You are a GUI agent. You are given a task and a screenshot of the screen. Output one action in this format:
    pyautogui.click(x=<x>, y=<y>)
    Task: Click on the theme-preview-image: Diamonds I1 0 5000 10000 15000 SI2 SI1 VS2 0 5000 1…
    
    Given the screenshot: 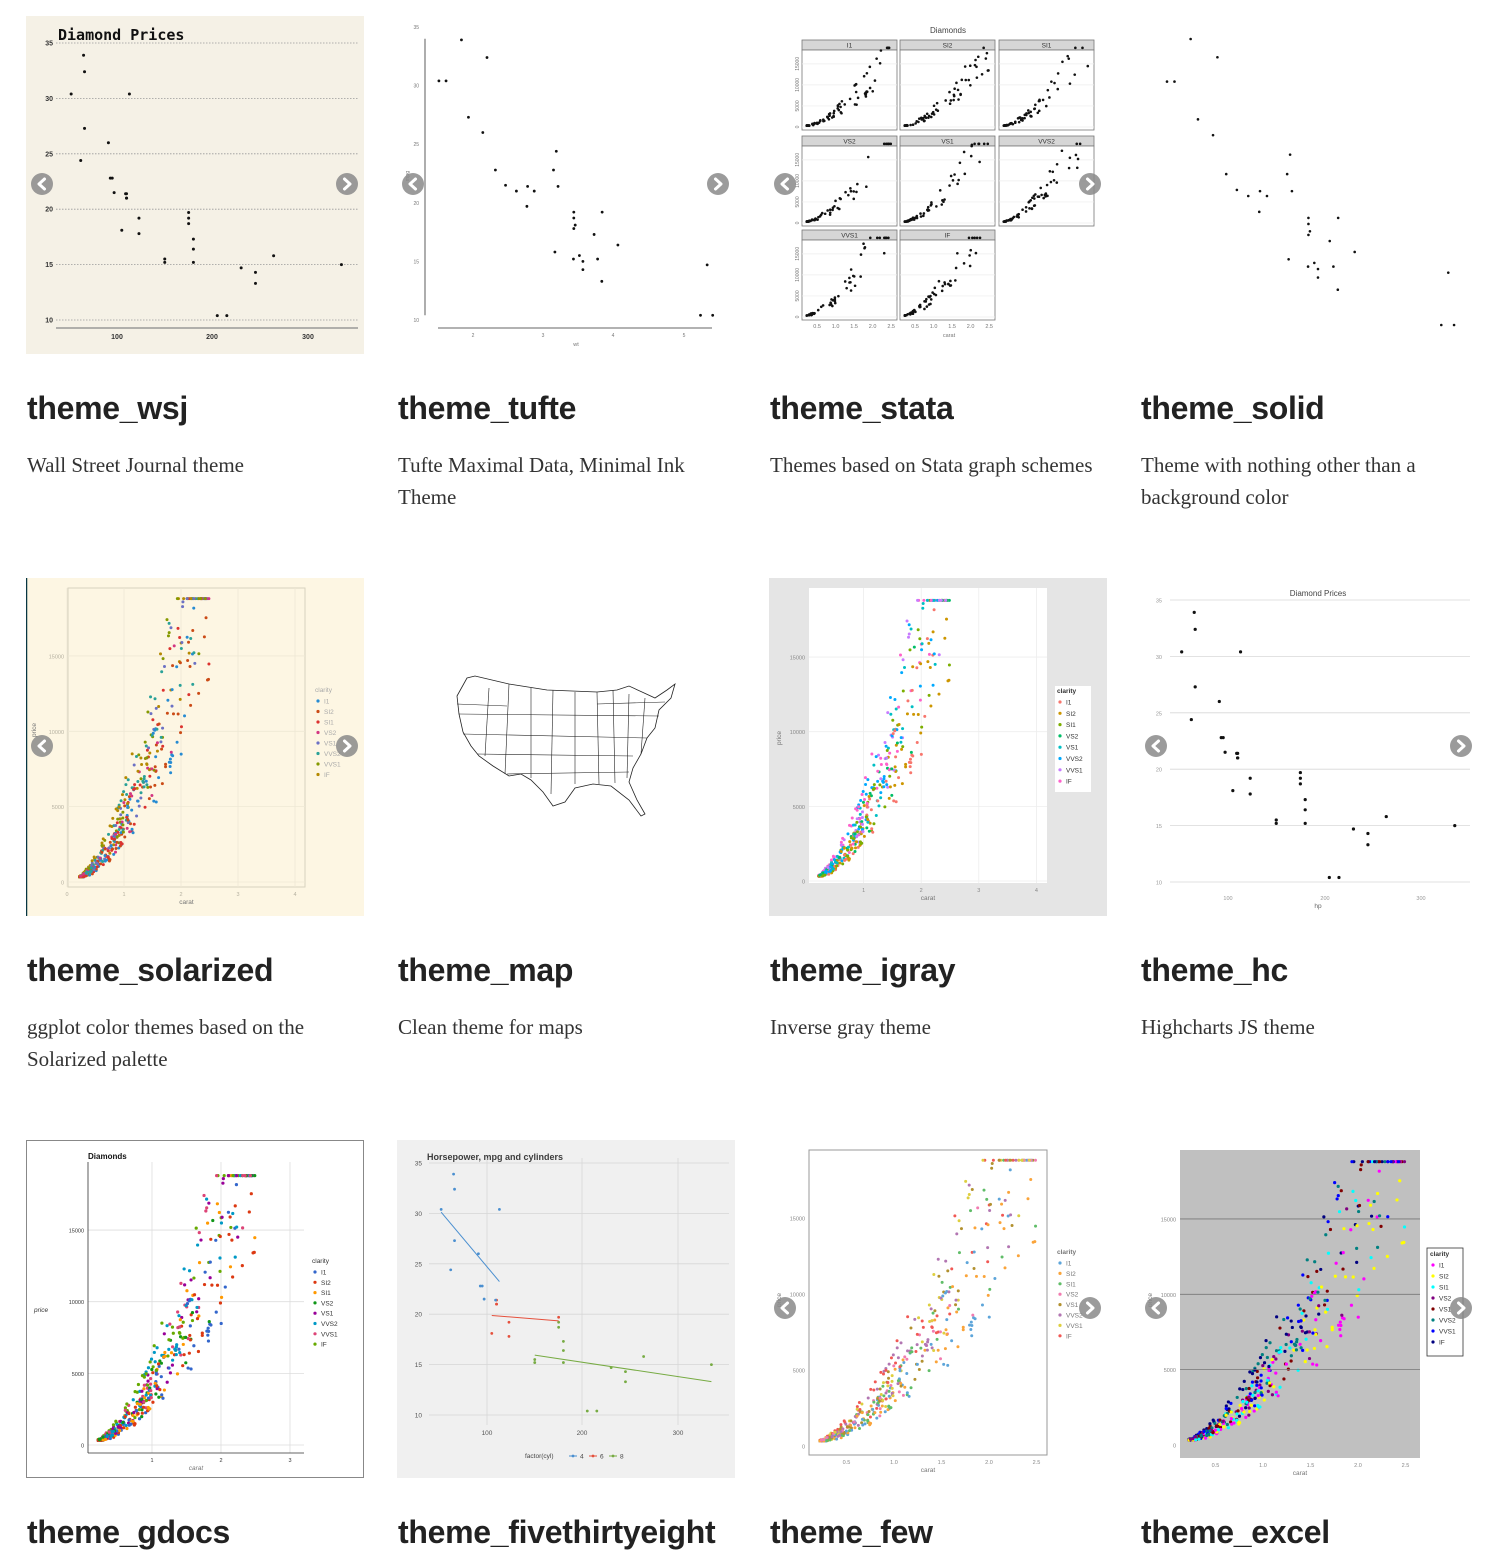 What is the action you would take?
    pyautogui.click(x=938, y=185)
    